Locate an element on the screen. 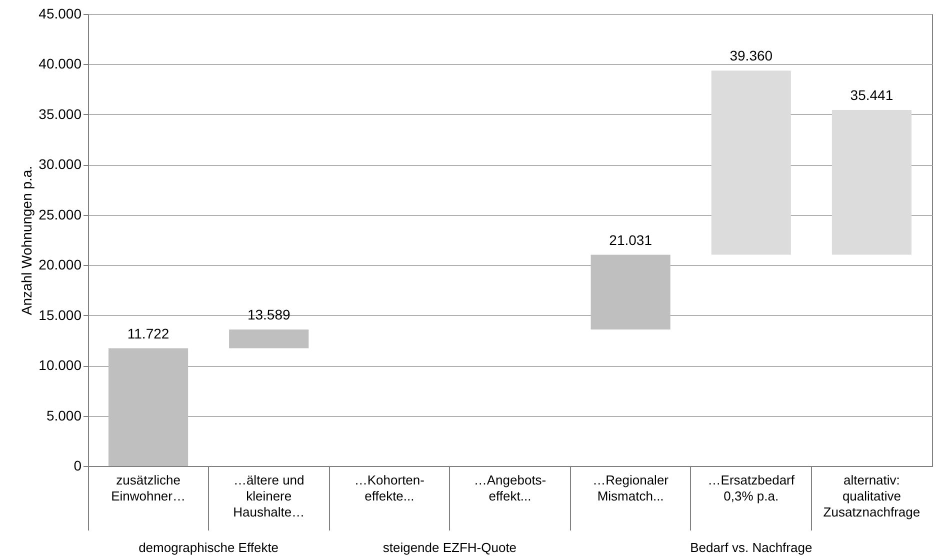 The width and height of the screenshot is (936, 559). data-label: 13.589 is located at coordinates (268, 314).